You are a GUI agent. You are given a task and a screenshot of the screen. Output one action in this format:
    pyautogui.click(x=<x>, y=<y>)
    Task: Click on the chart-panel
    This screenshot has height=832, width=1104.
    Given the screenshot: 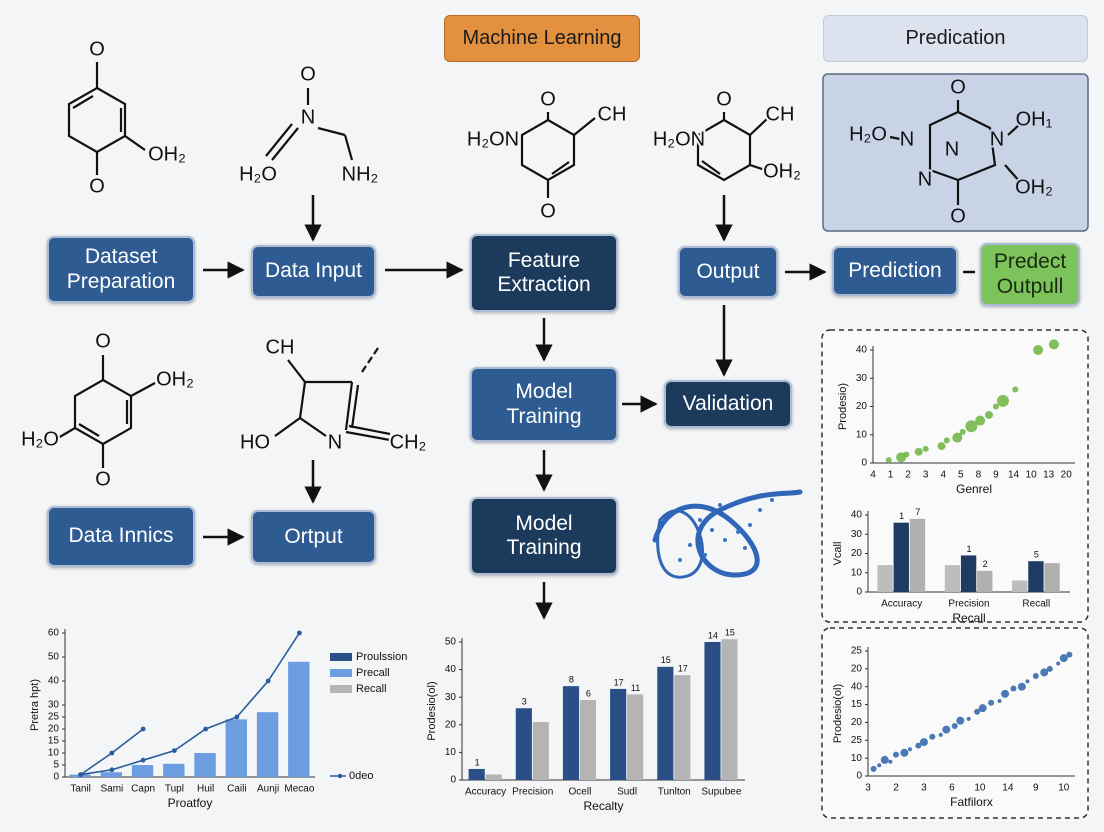 What is the action you would take?
    pyautogui.click(x=955, y=723)
    